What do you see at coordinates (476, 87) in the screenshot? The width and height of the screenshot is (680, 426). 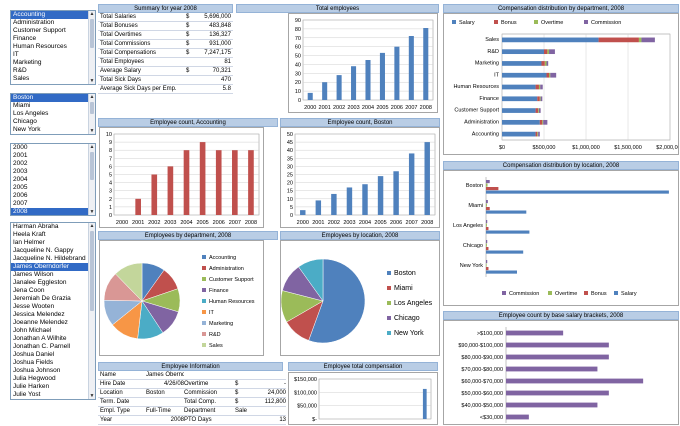 I see `y-category-label: Human Resources` at bounding box center [476, 87].